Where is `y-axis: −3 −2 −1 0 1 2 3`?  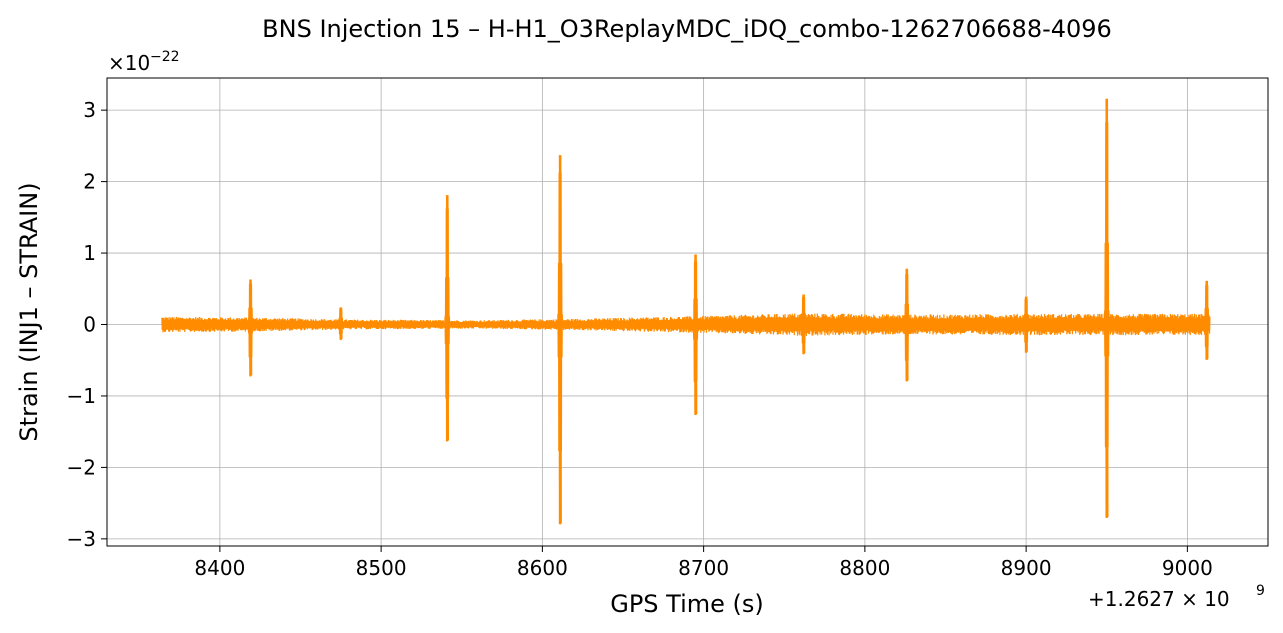
y-axis: −3 −2 −1 0 1 2 3 is located at coordinates (87, 324).